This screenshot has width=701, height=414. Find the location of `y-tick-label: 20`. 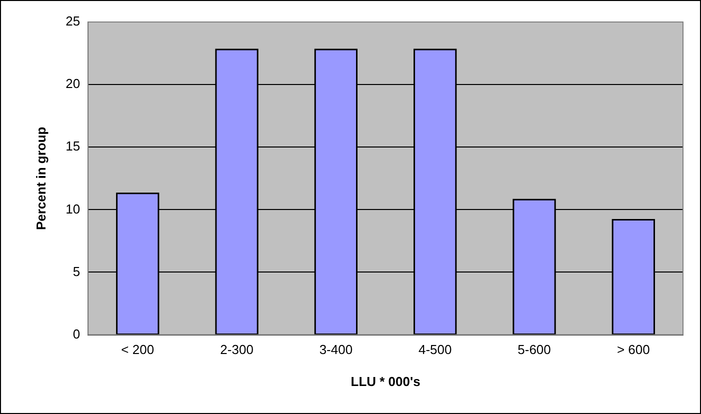

y-tick-label: 20 is located at coordinates (73, 84).